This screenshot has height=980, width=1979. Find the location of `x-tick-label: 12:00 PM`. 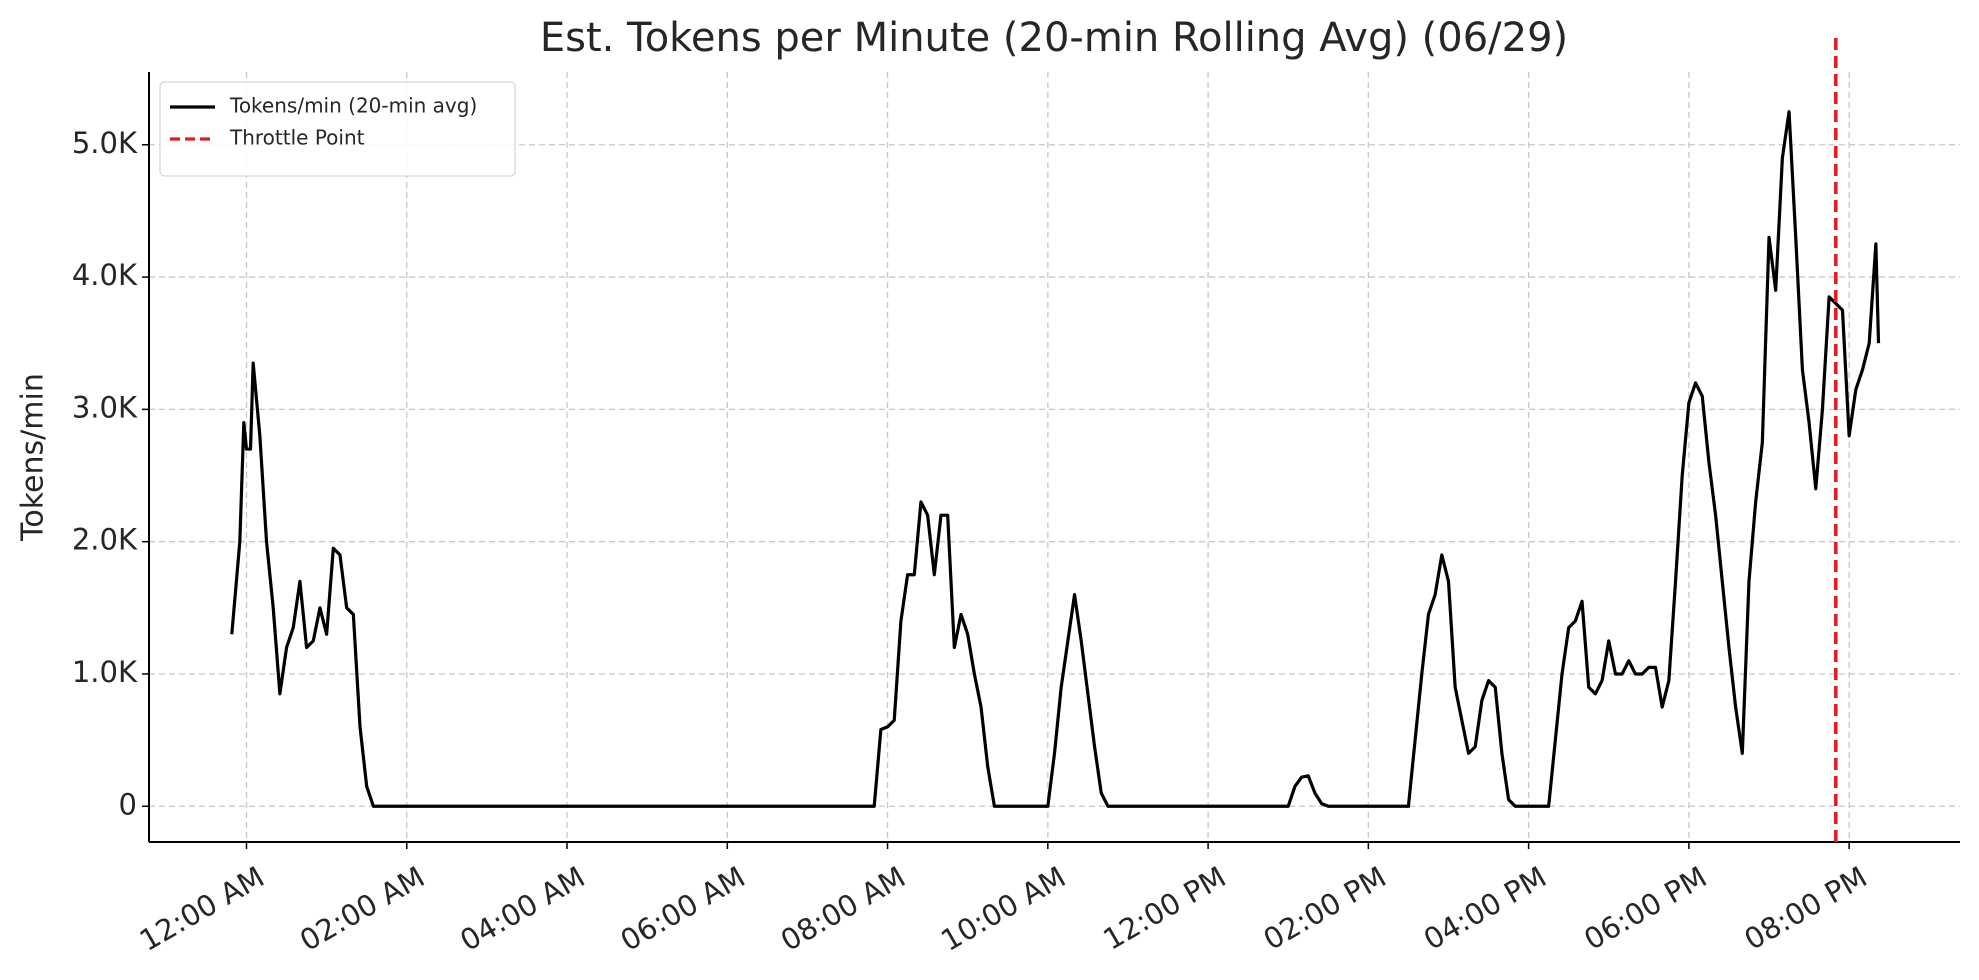

x-tick-label: 12:00 PM is located at coordinates (1164, 908).